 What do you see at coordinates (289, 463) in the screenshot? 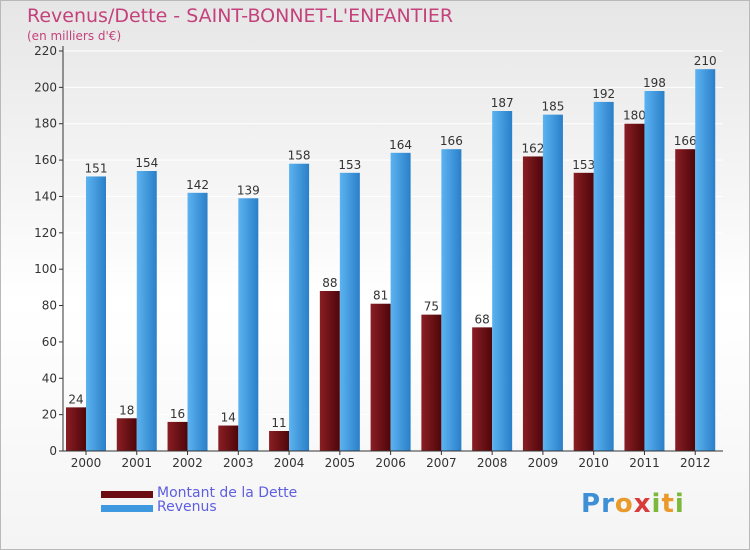
I see `x-tick-label: 2004` at bounding box center [289, 463].